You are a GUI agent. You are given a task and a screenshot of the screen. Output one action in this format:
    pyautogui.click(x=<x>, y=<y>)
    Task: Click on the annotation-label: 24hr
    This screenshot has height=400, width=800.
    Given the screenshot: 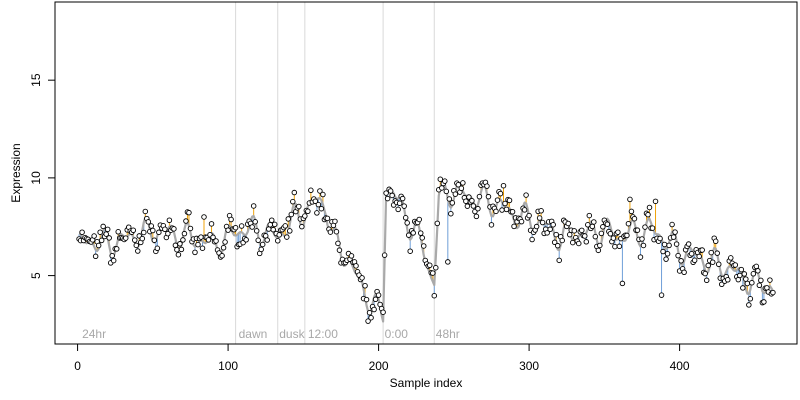 What is the action you would take?
    pyautogui.click(x=94, y=334)
    